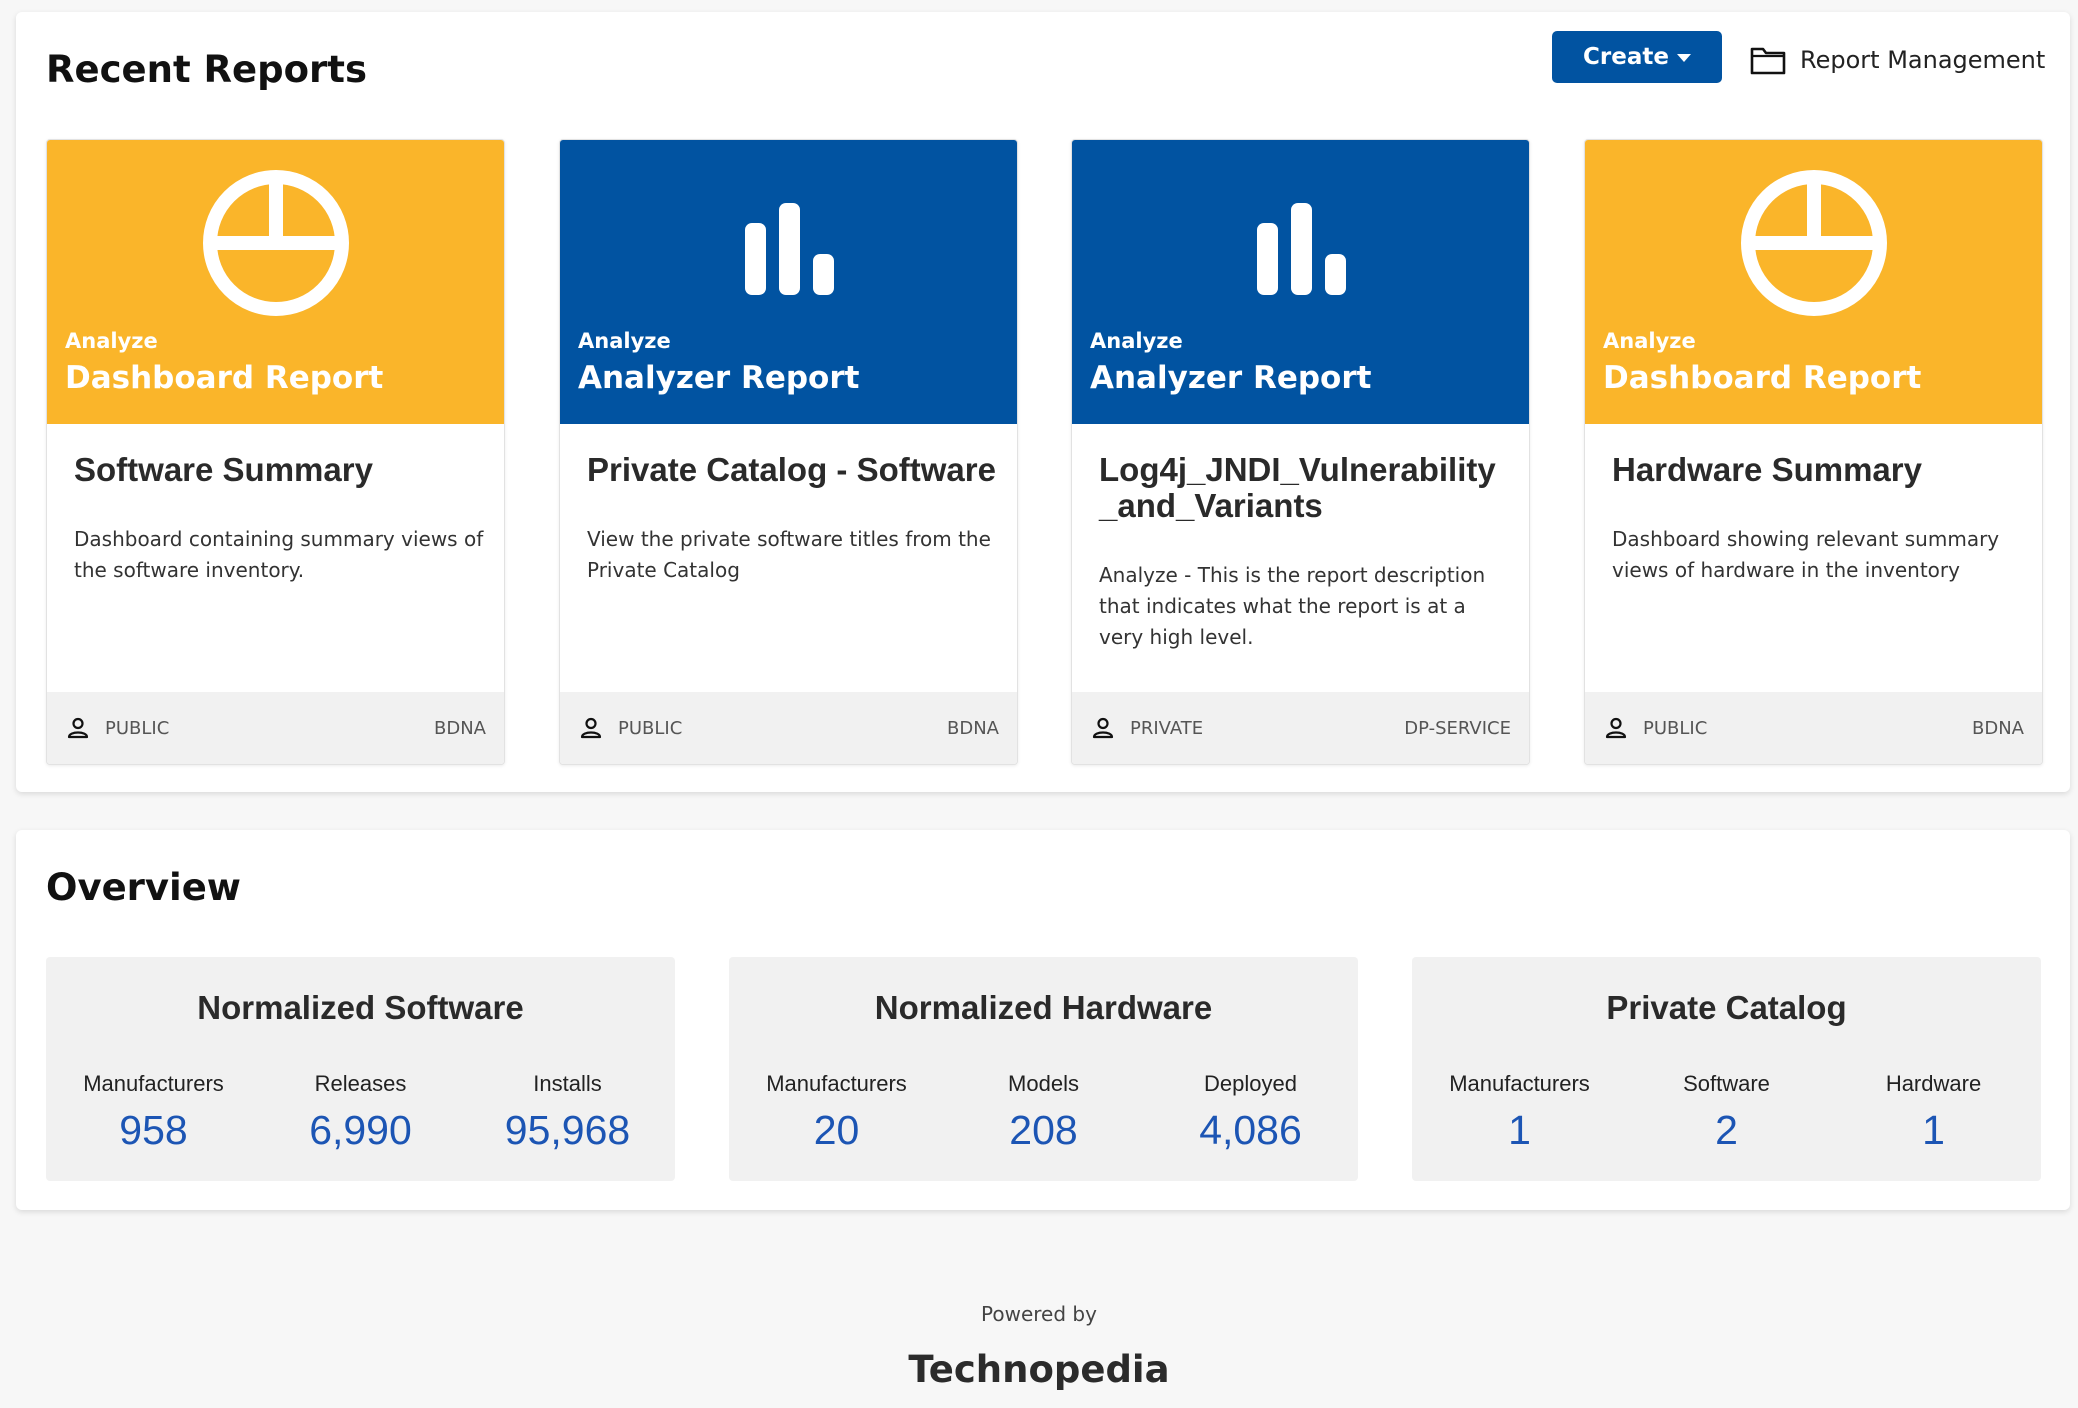  I want to click on metric-manufacturers: Manufacturers 20, so click(836, 1112).